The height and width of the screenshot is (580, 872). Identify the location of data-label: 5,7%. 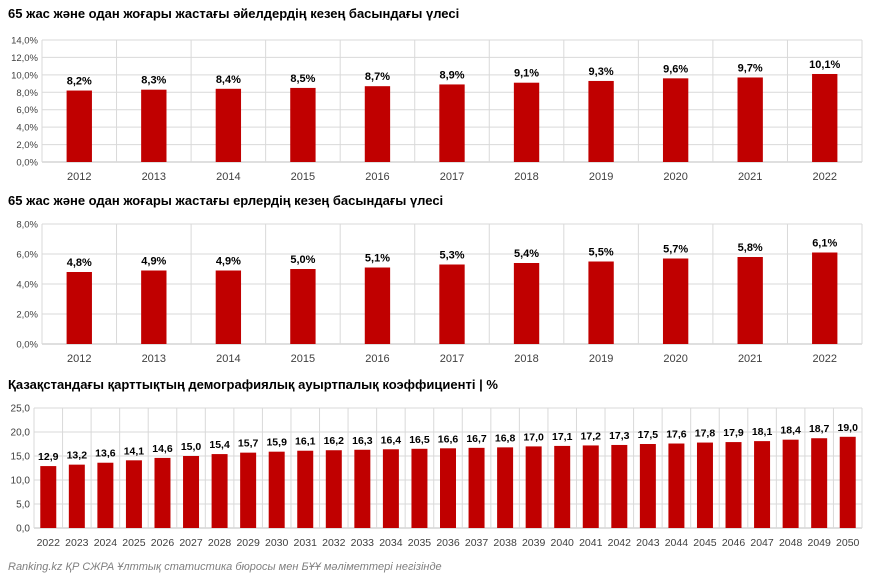
(675, 250).